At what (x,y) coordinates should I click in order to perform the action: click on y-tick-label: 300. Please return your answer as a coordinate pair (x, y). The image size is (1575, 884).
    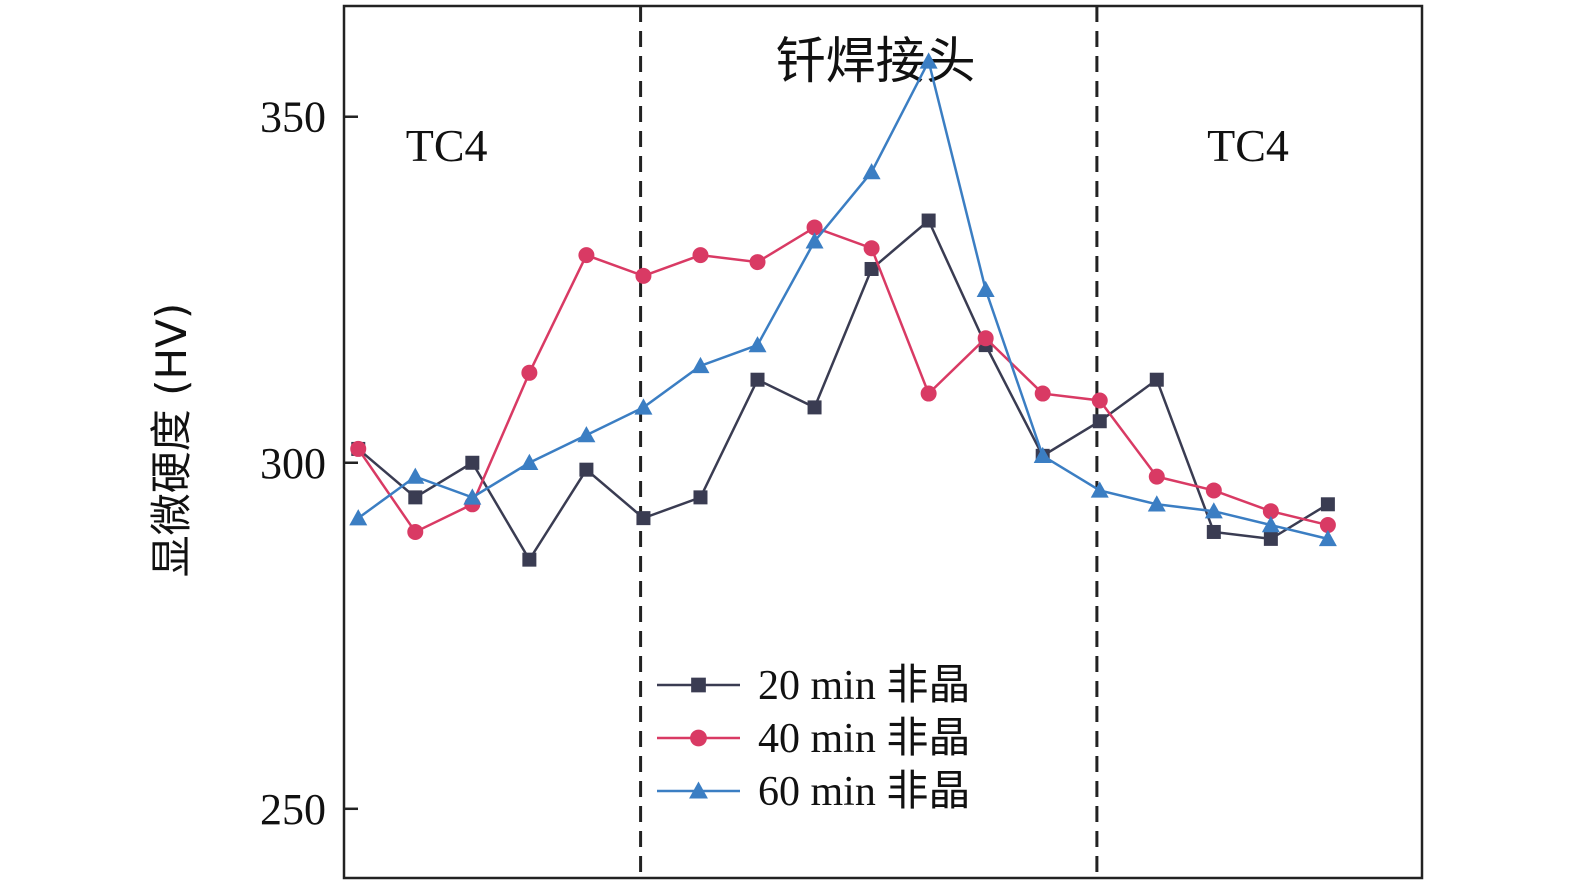
    Looking at the image, I should click on (293, 463).